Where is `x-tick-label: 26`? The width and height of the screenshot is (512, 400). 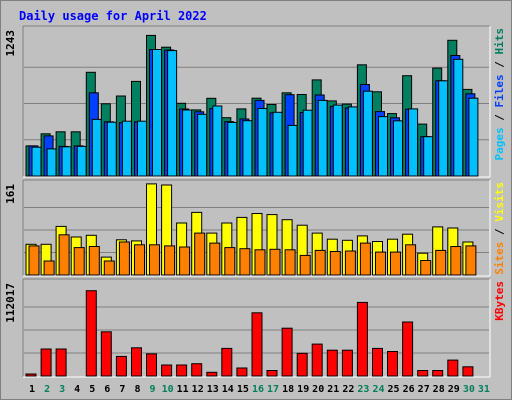
x-tick-label: 26 is located at coordinates (409, 389).